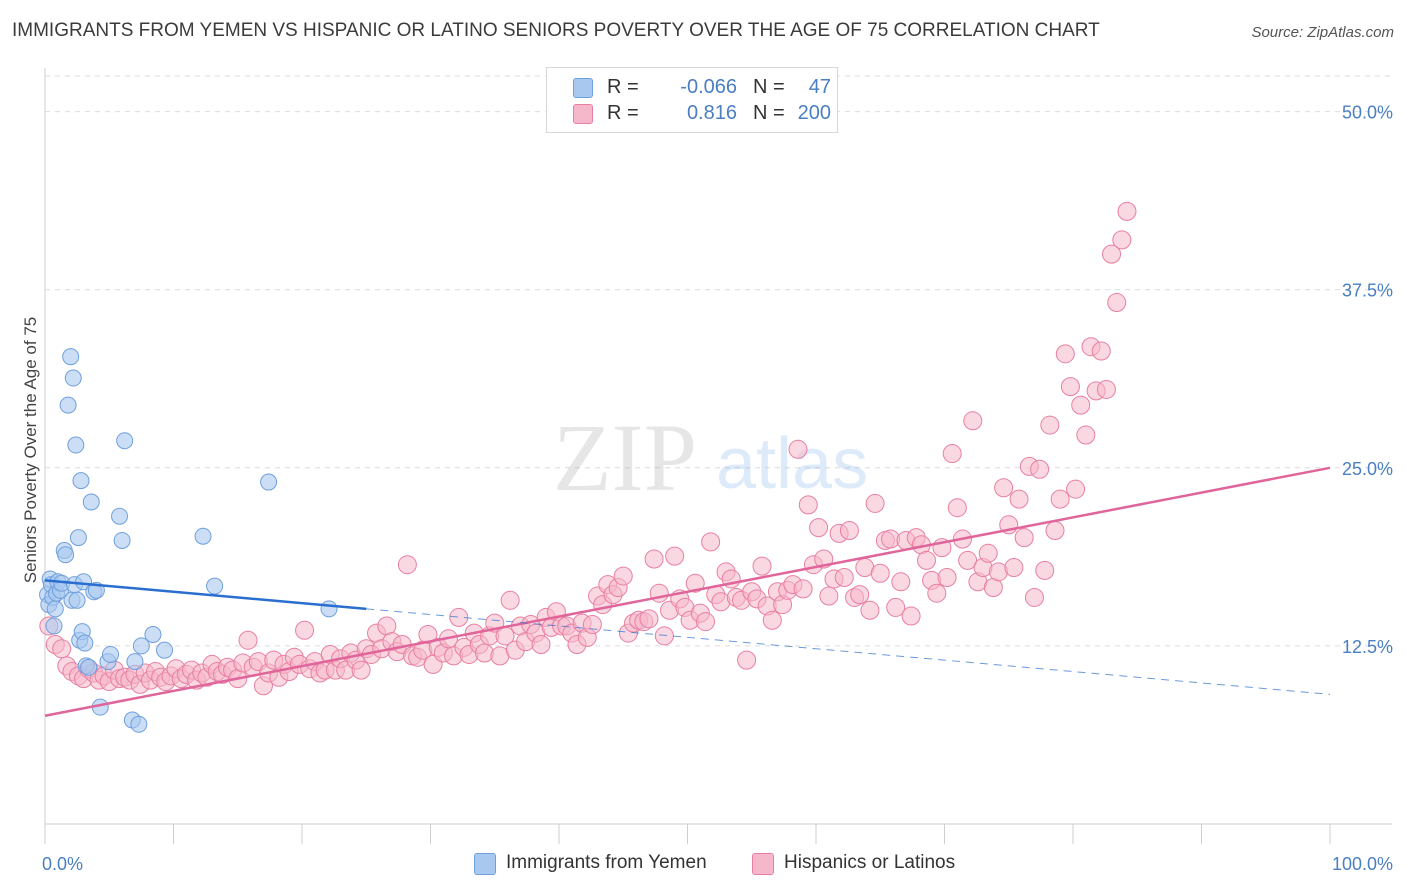 This screenshot has height=892, width=1406. Describe the element at coordinates (1322, 32) in the screenshot. I see `source-label: Source: ZipAtlas.com` at that location.